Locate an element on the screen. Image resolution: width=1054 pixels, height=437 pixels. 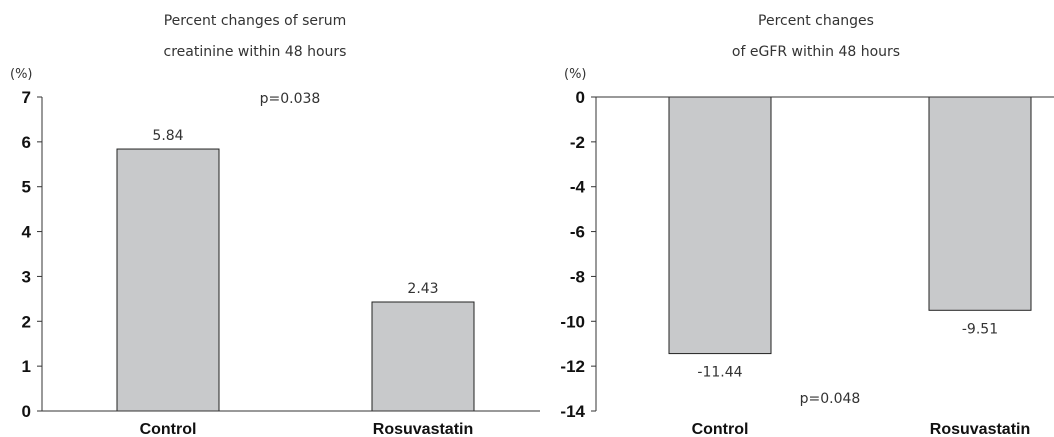
chart-title-line: of eGFR within 48 hours is located at coordinates (816, 52).